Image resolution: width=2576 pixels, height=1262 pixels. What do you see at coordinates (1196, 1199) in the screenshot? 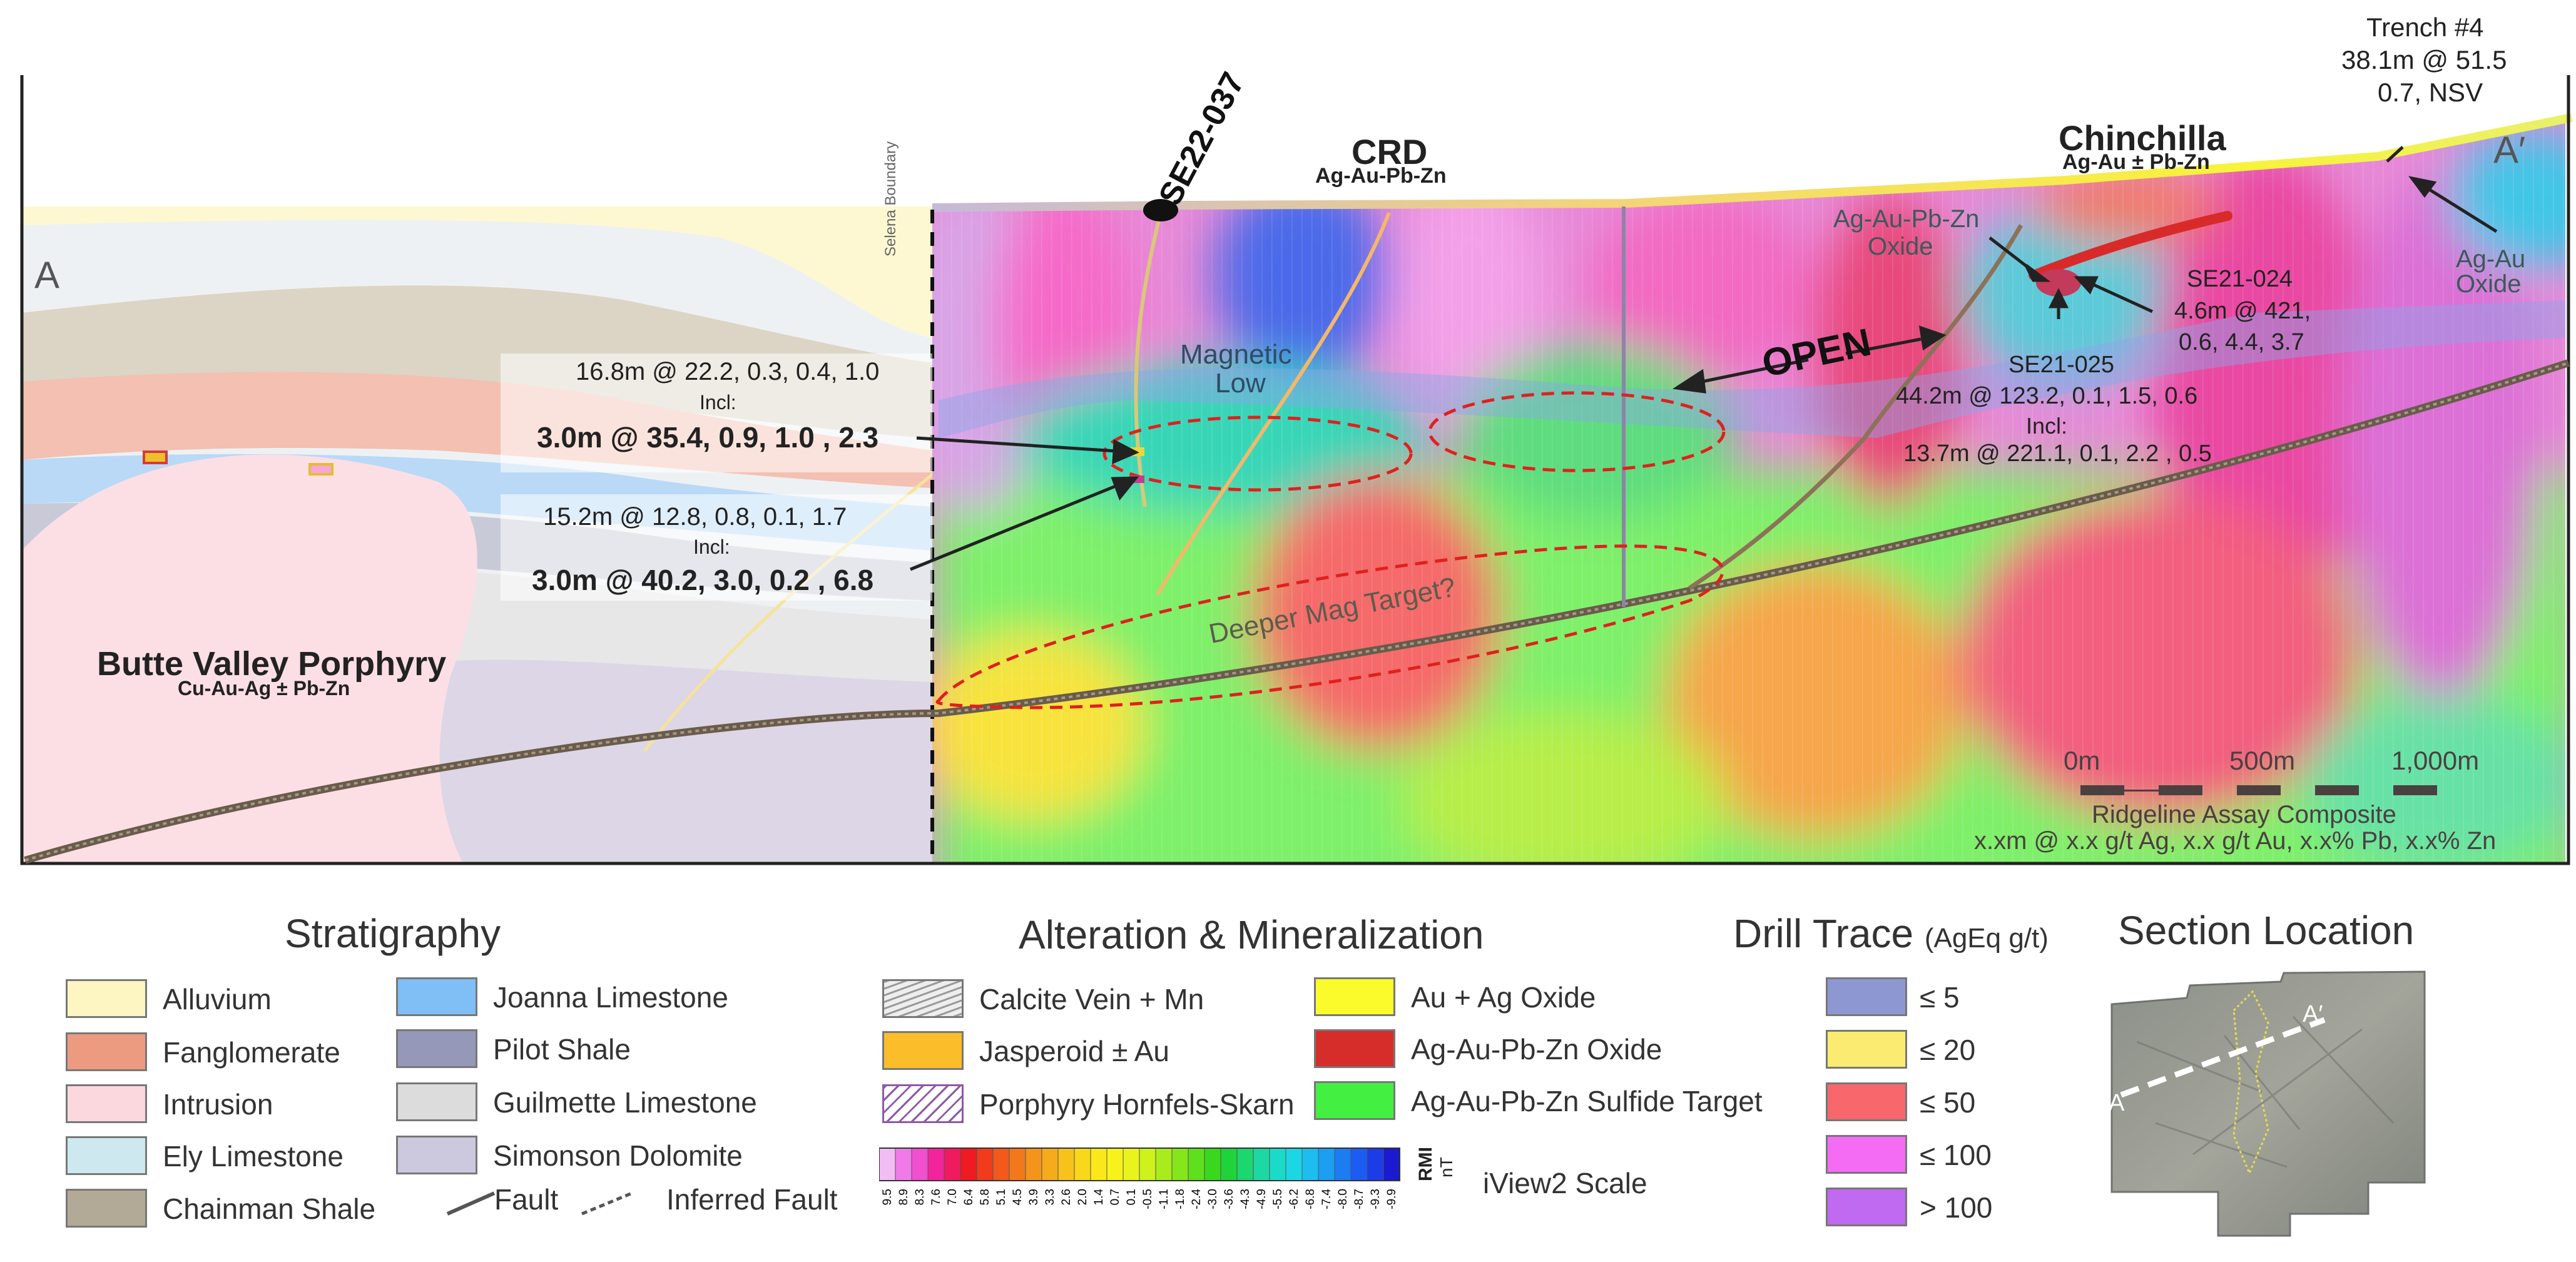
I see `rmi-tick-label: -2.4` at bounding box center [1196, 1199].